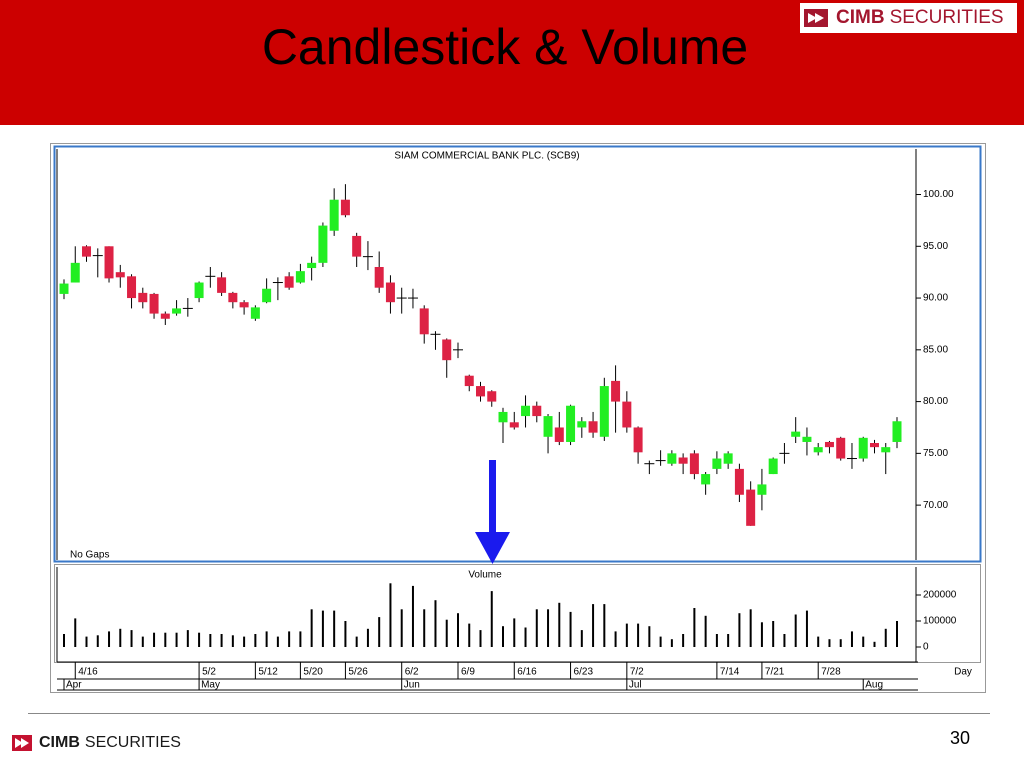  What do you see at coordinates (412, 672) in the screenshot?
I see `x-tick-label: 6/2` at bounding box center [412, 672].